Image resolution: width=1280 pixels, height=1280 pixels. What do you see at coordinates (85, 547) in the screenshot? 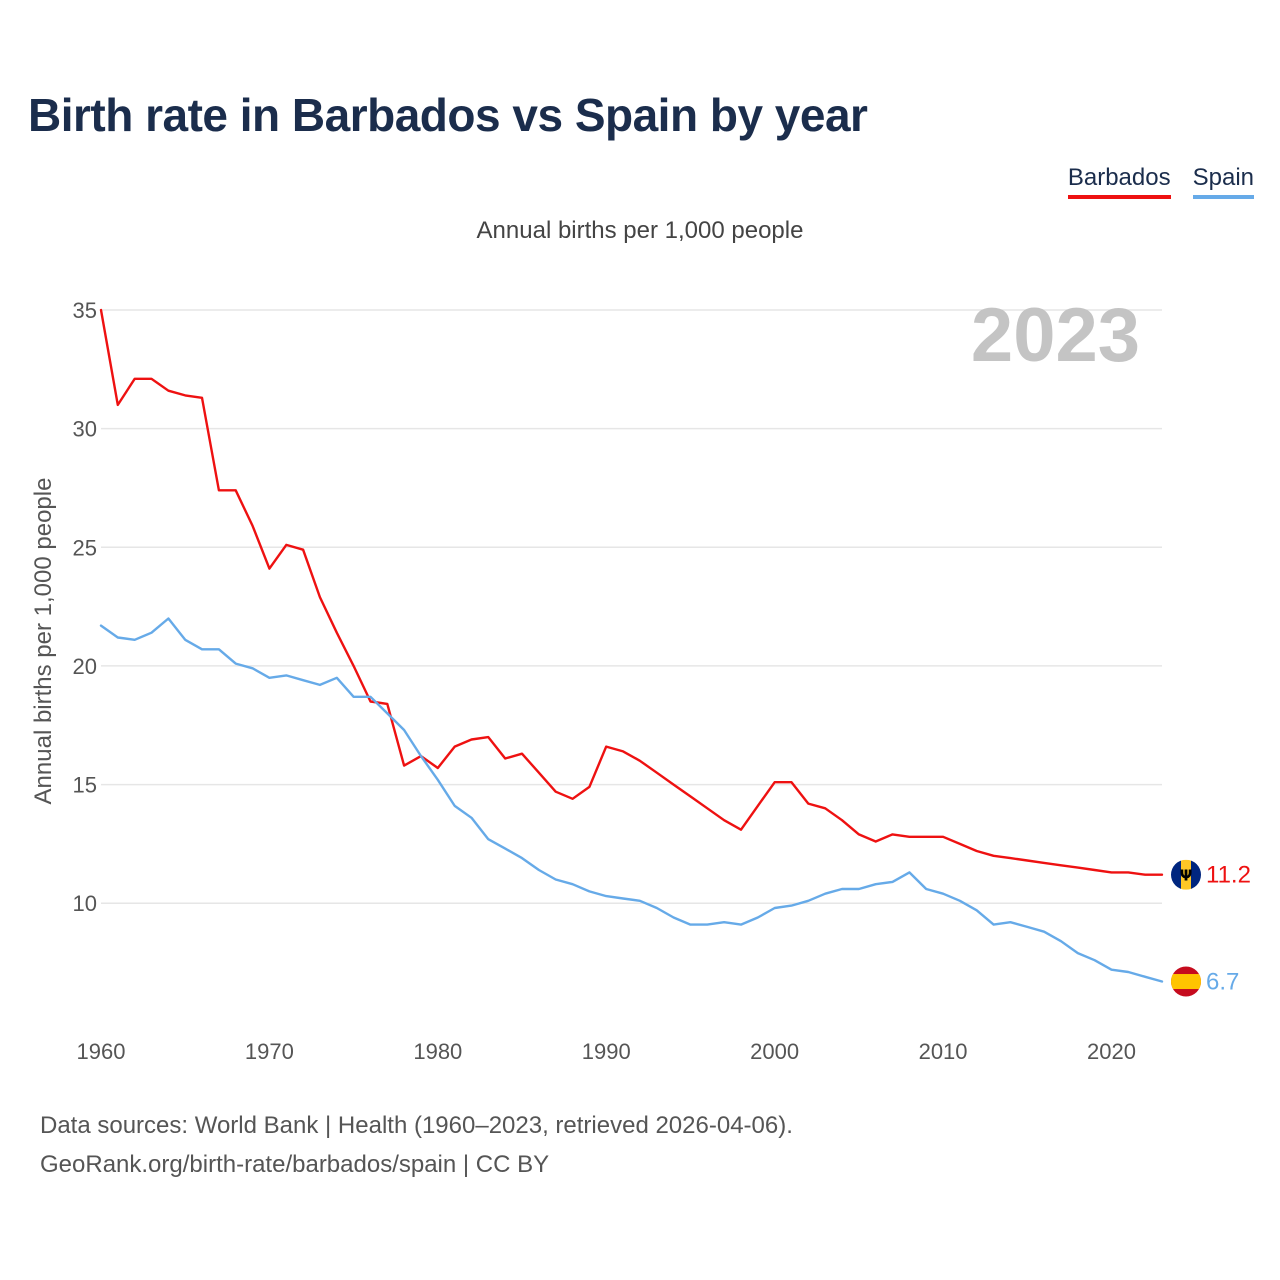
I see `y-tick-label-25: 25` at bounding box center [85, 547].